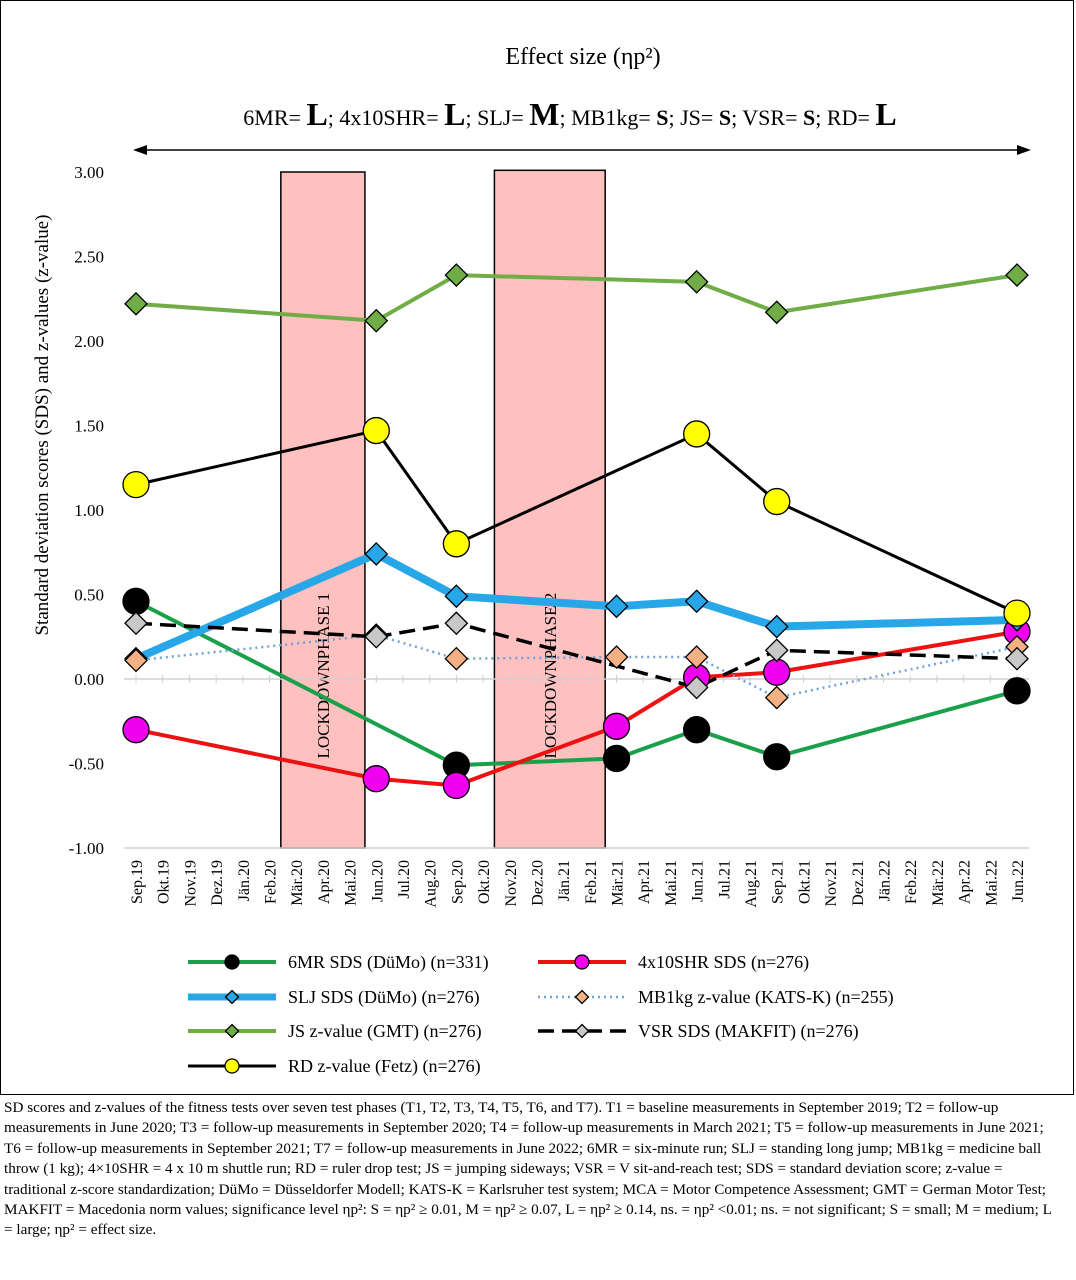 This screenshot has height=1280, width=1076. What do you see at coordinates (724, 879) in the screenshot?
I see `x-tick-label: Jul.21` at bounding box center [724, 879].